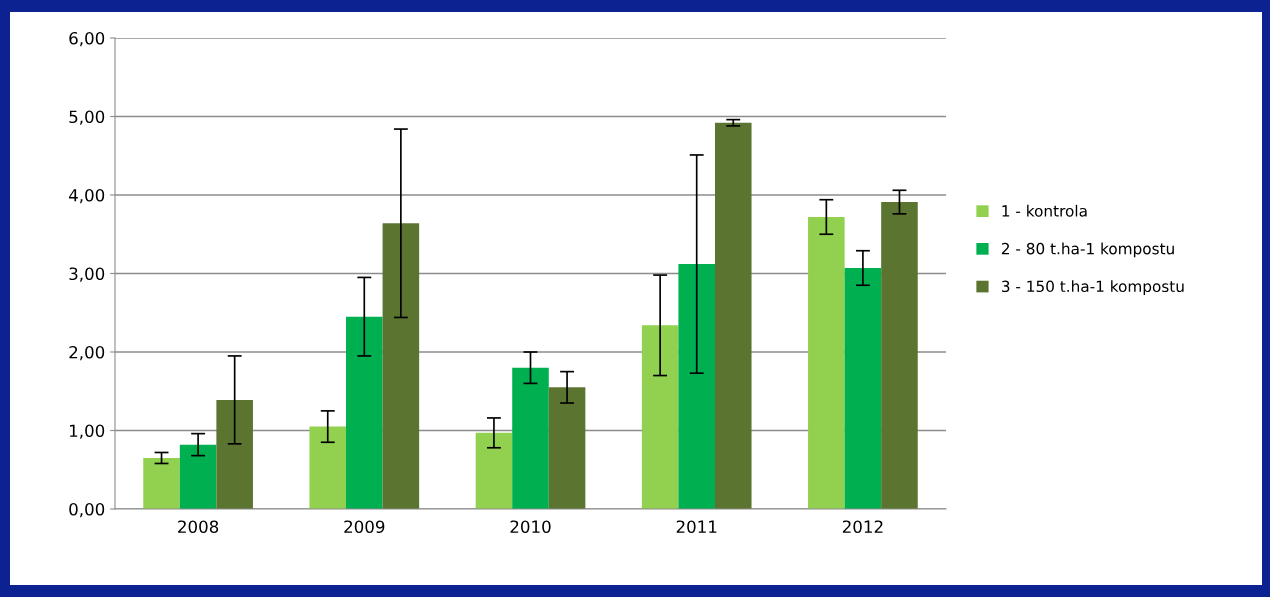 This screenshot has height=597, width=1270. Describe the element at coordinates (1087, 250) in the screenshot. I see `legend-label: 2 - 80 t.ha-1 kompostu` at that location.